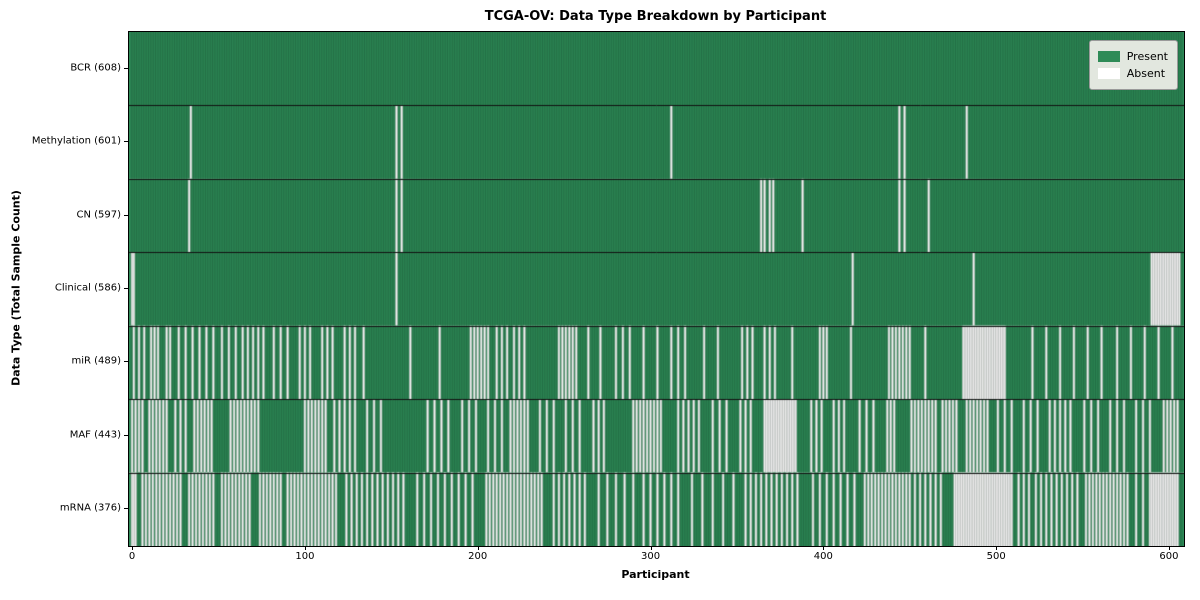 The width and height of the screenshot is (1200, 600). Describe the element at coordinates (1146, 73) in the screenshot. I see `legend-label: Absent` at that location.